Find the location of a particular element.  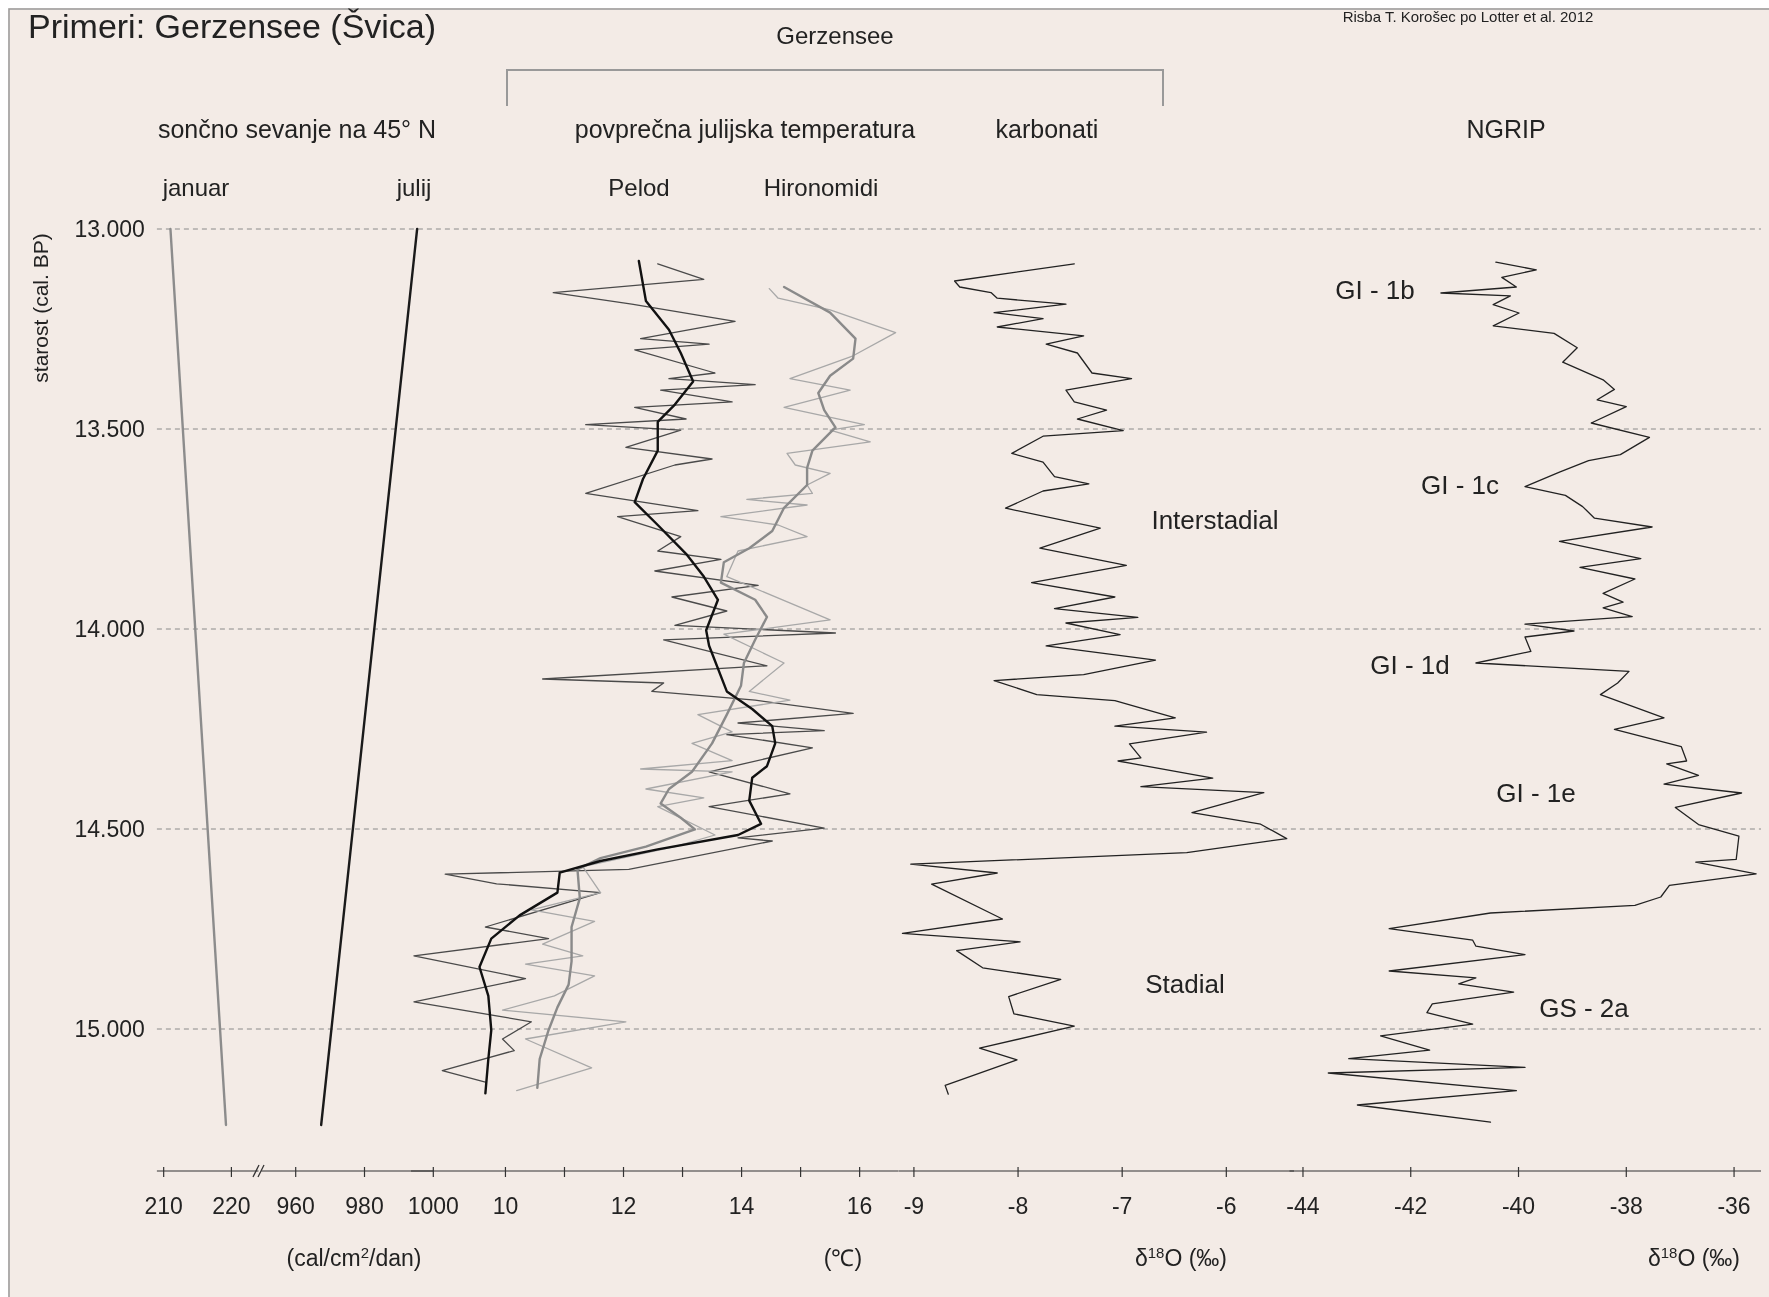

chart-title: karbonati is located at coordinates (1047, 129).